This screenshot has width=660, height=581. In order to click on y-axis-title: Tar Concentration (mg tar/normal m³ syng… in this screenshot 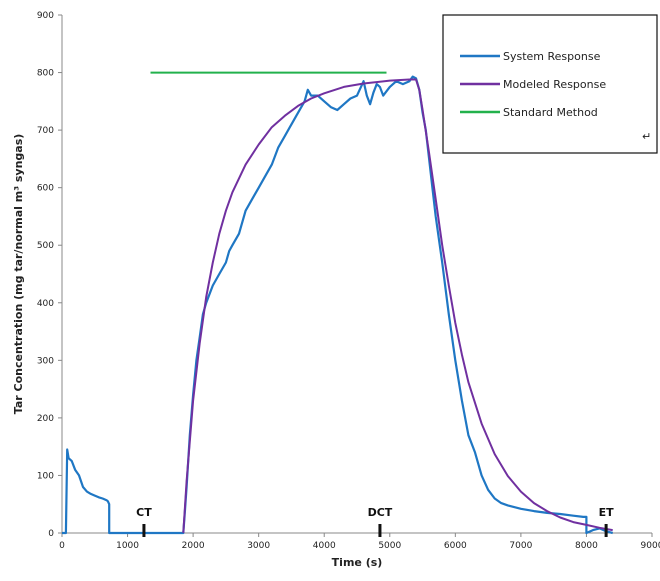, I will do `click(18, 274)`.